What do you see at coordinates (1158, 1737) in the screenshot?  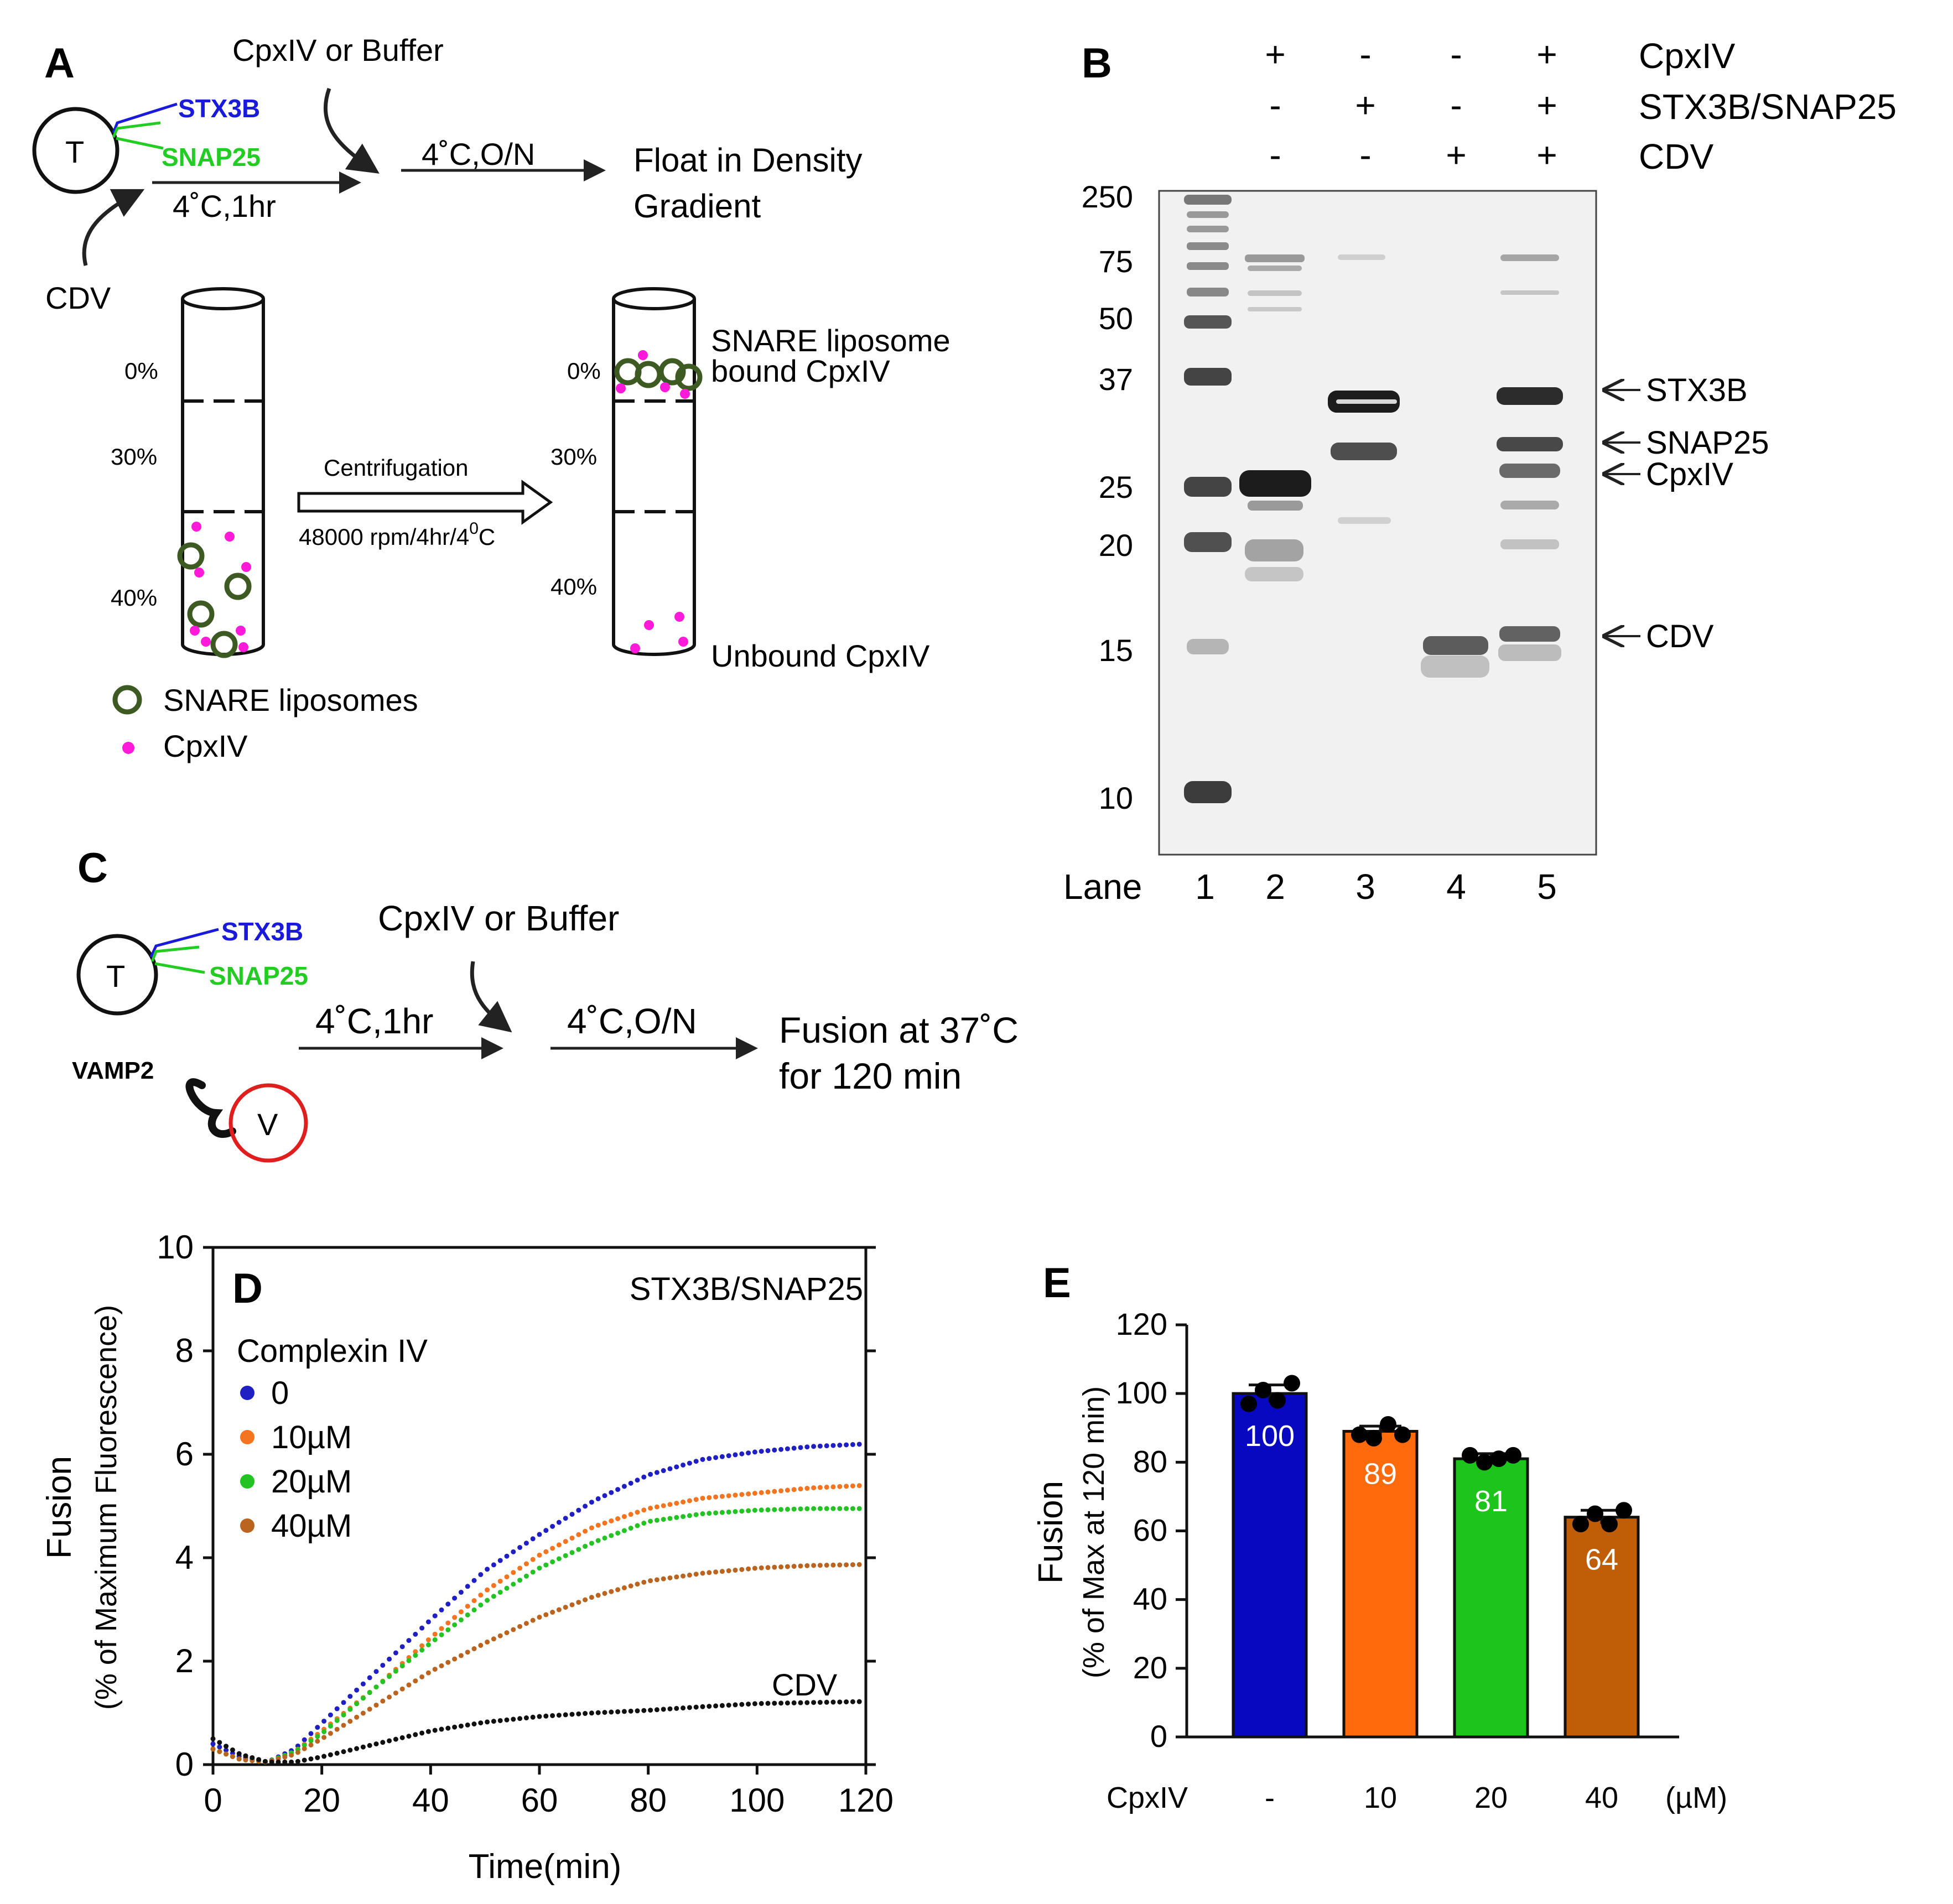 I see `e-ytick-label-0: 0` at bounding box center [1158, 1737].